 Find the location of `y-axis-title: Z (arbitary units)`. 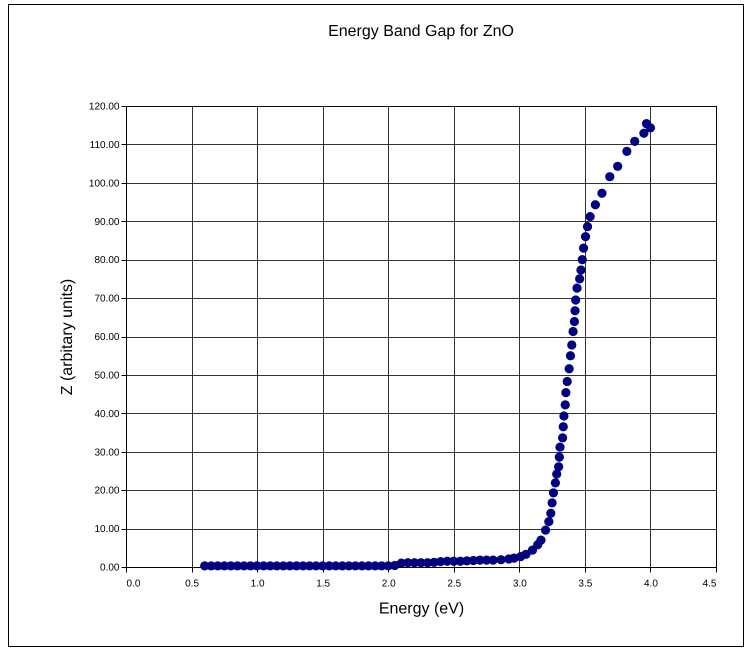

y-axis-title: Z (arbitary units) is located at coordinates (67, 337).